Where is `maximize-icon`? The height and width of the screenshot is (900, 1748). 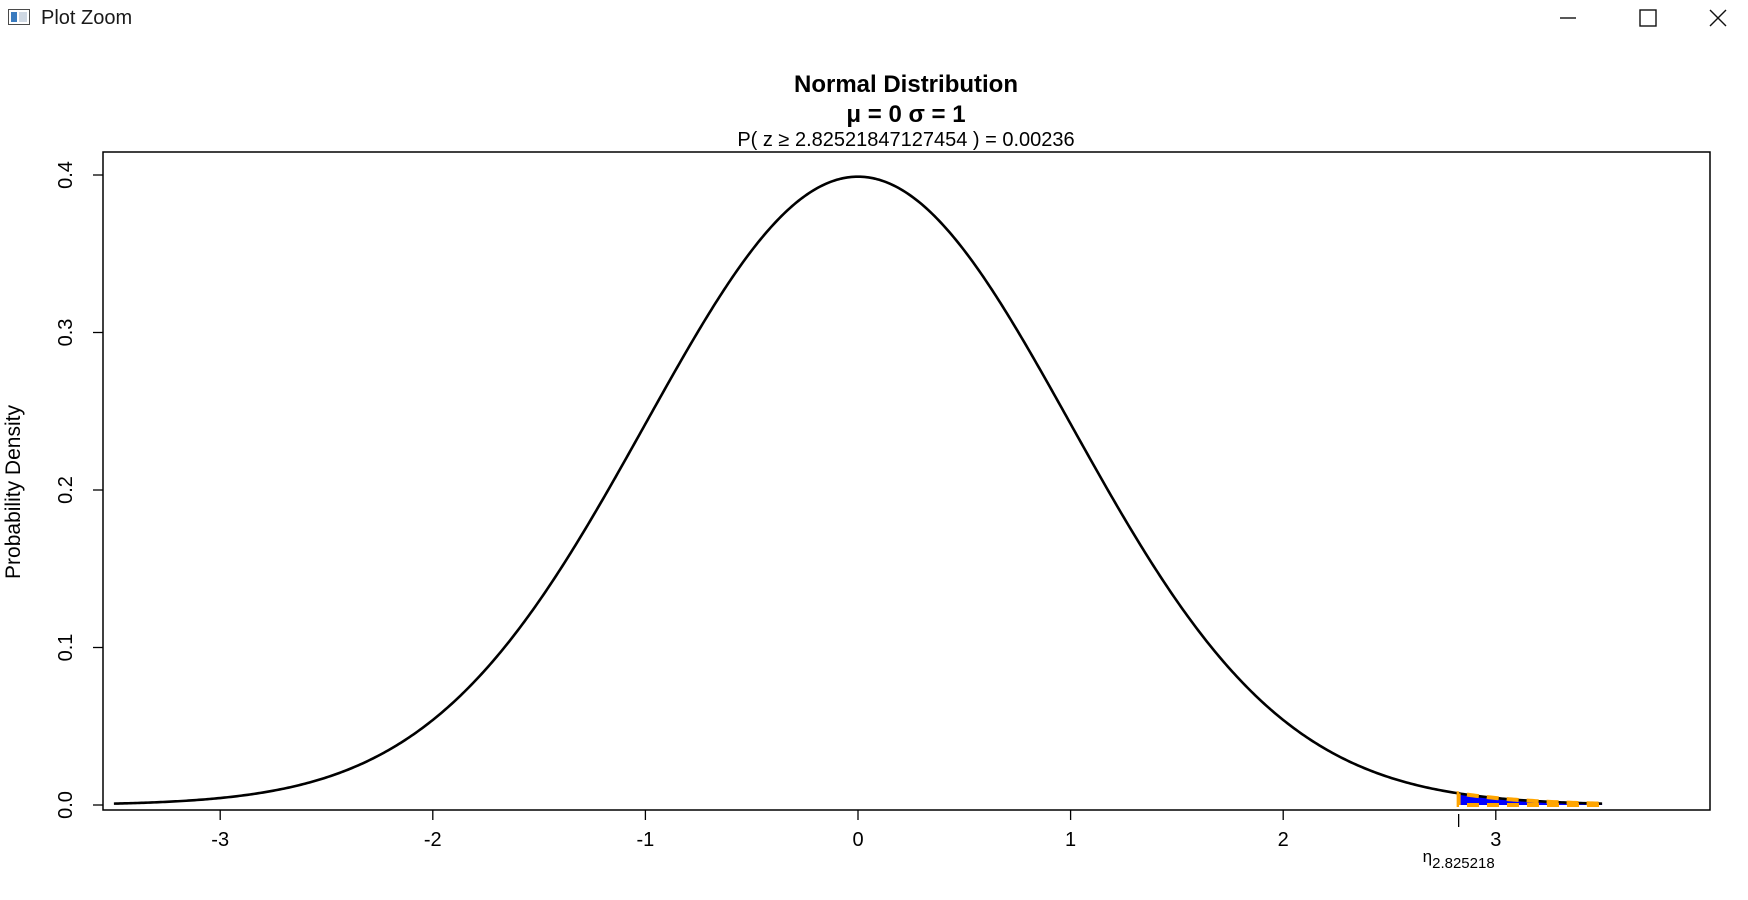
maximize-icon is located at coordinates (1648, 18).